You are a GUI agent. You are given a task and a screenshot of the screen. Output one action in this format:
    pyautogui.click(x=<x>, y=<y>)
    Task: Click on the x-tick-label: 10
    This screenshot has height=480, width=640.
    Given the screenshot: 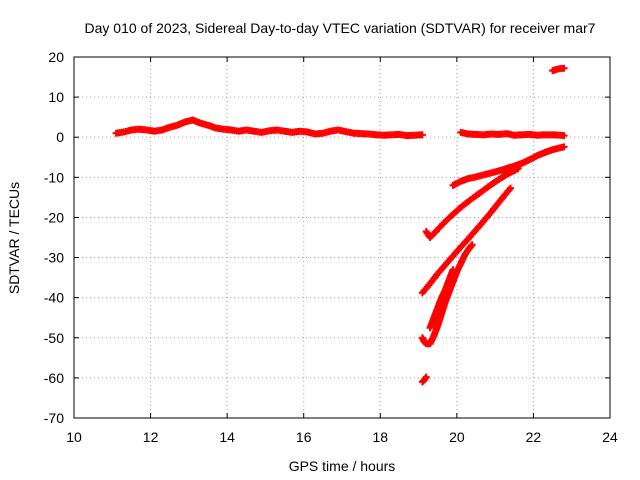 What is the action you would take?
    pyautogui.click(x=74, y=437)
    